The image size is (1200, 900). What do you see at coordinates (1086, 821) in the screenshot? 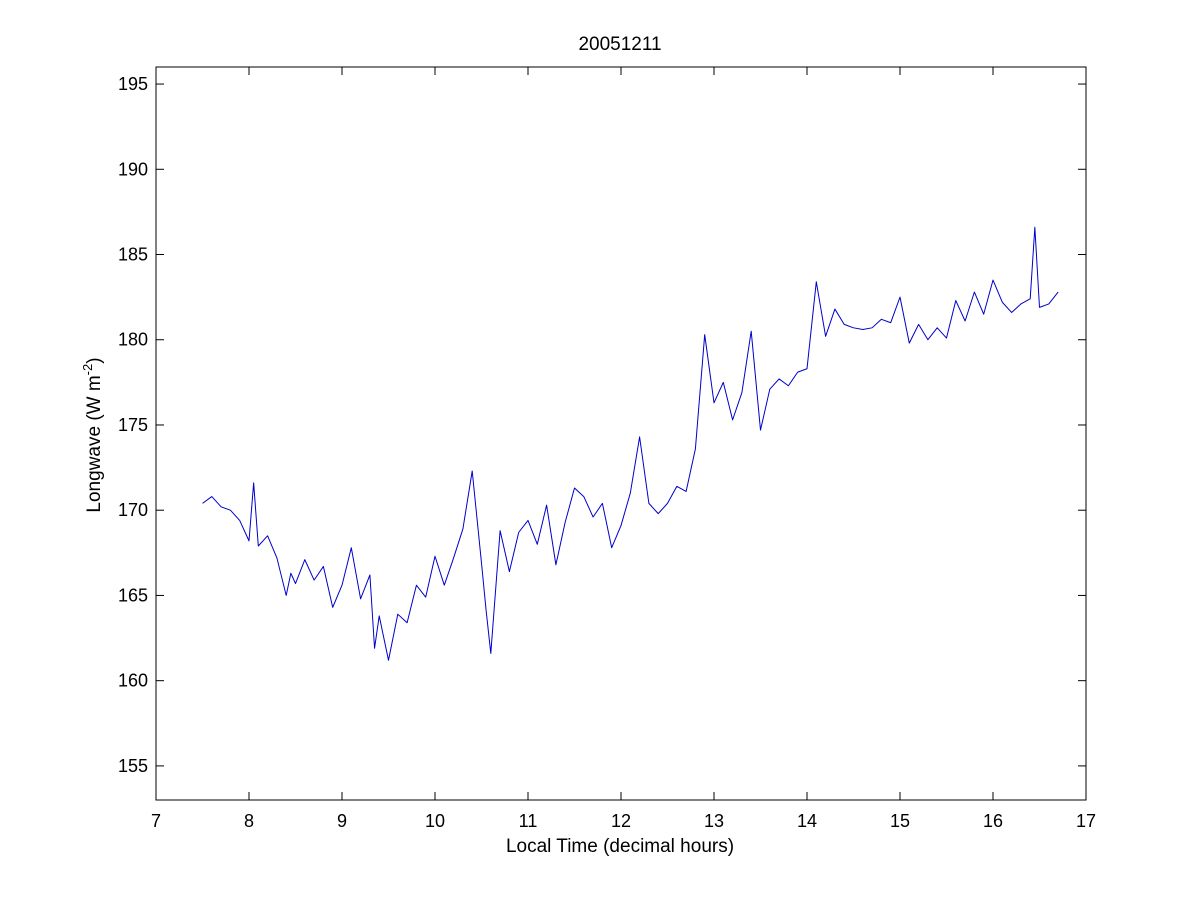
I see `x-tick-label: 17` at bounding box center [1086, 821].